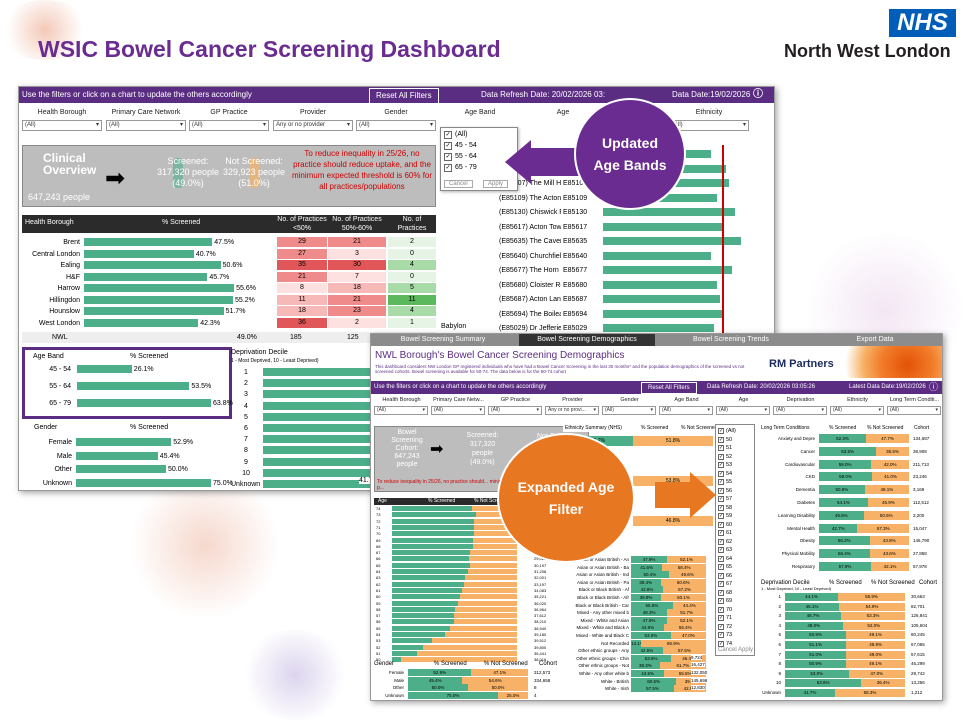 This screenshot has width=965, height=720. What do you see at coordinates (725, 593) in the screenshot?
I see `demo-age-option: ✓ 68` at bounding box center [725, 593].